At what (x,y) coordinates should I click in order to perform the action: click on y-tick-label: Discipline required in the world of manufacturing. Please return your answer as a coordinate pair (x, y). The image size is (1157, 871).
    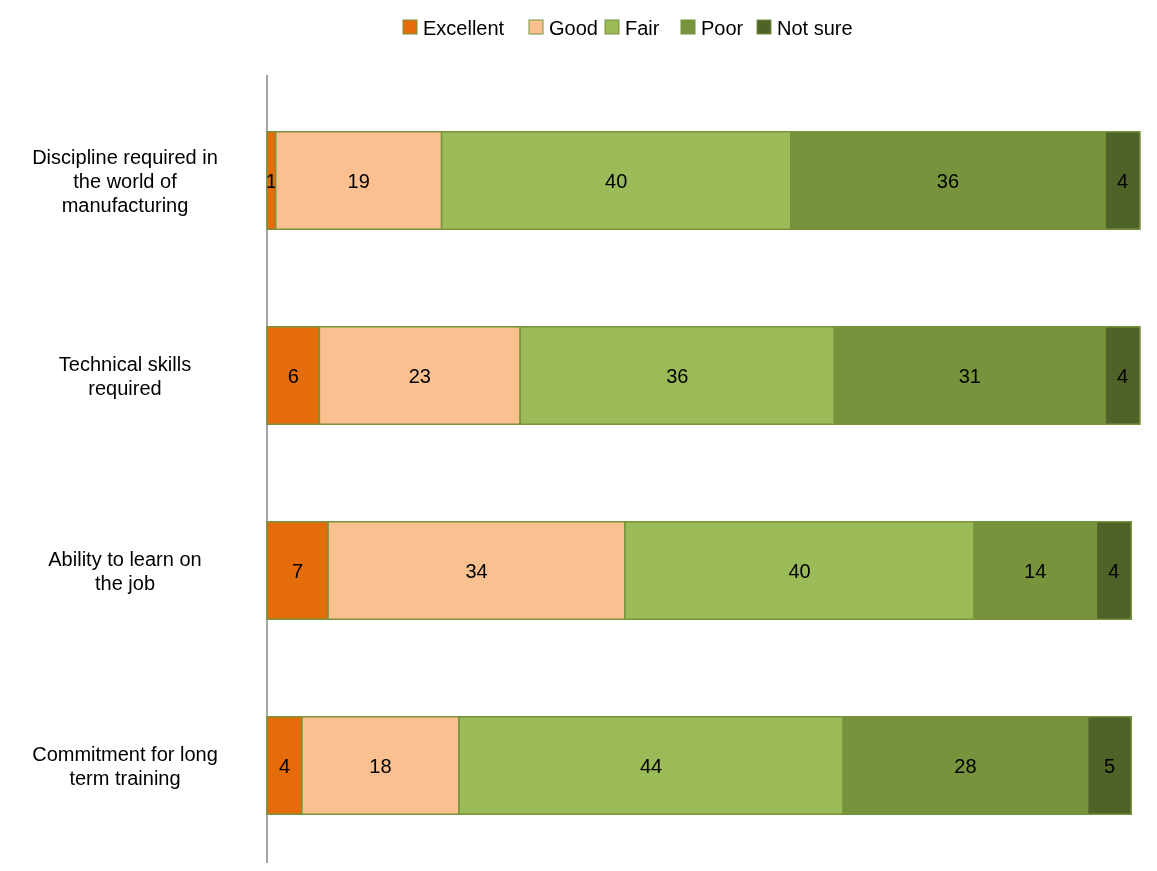
    Looking at the image, I should click on (125, 180).